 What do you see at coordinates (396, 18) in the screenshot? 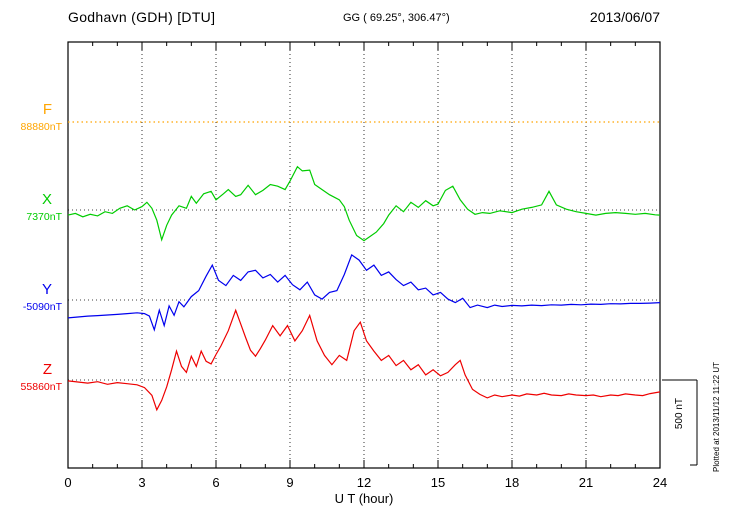
I see `geographic-coords: GG ( 69.25°, 306.47°)` at bounding box center [396, 18].